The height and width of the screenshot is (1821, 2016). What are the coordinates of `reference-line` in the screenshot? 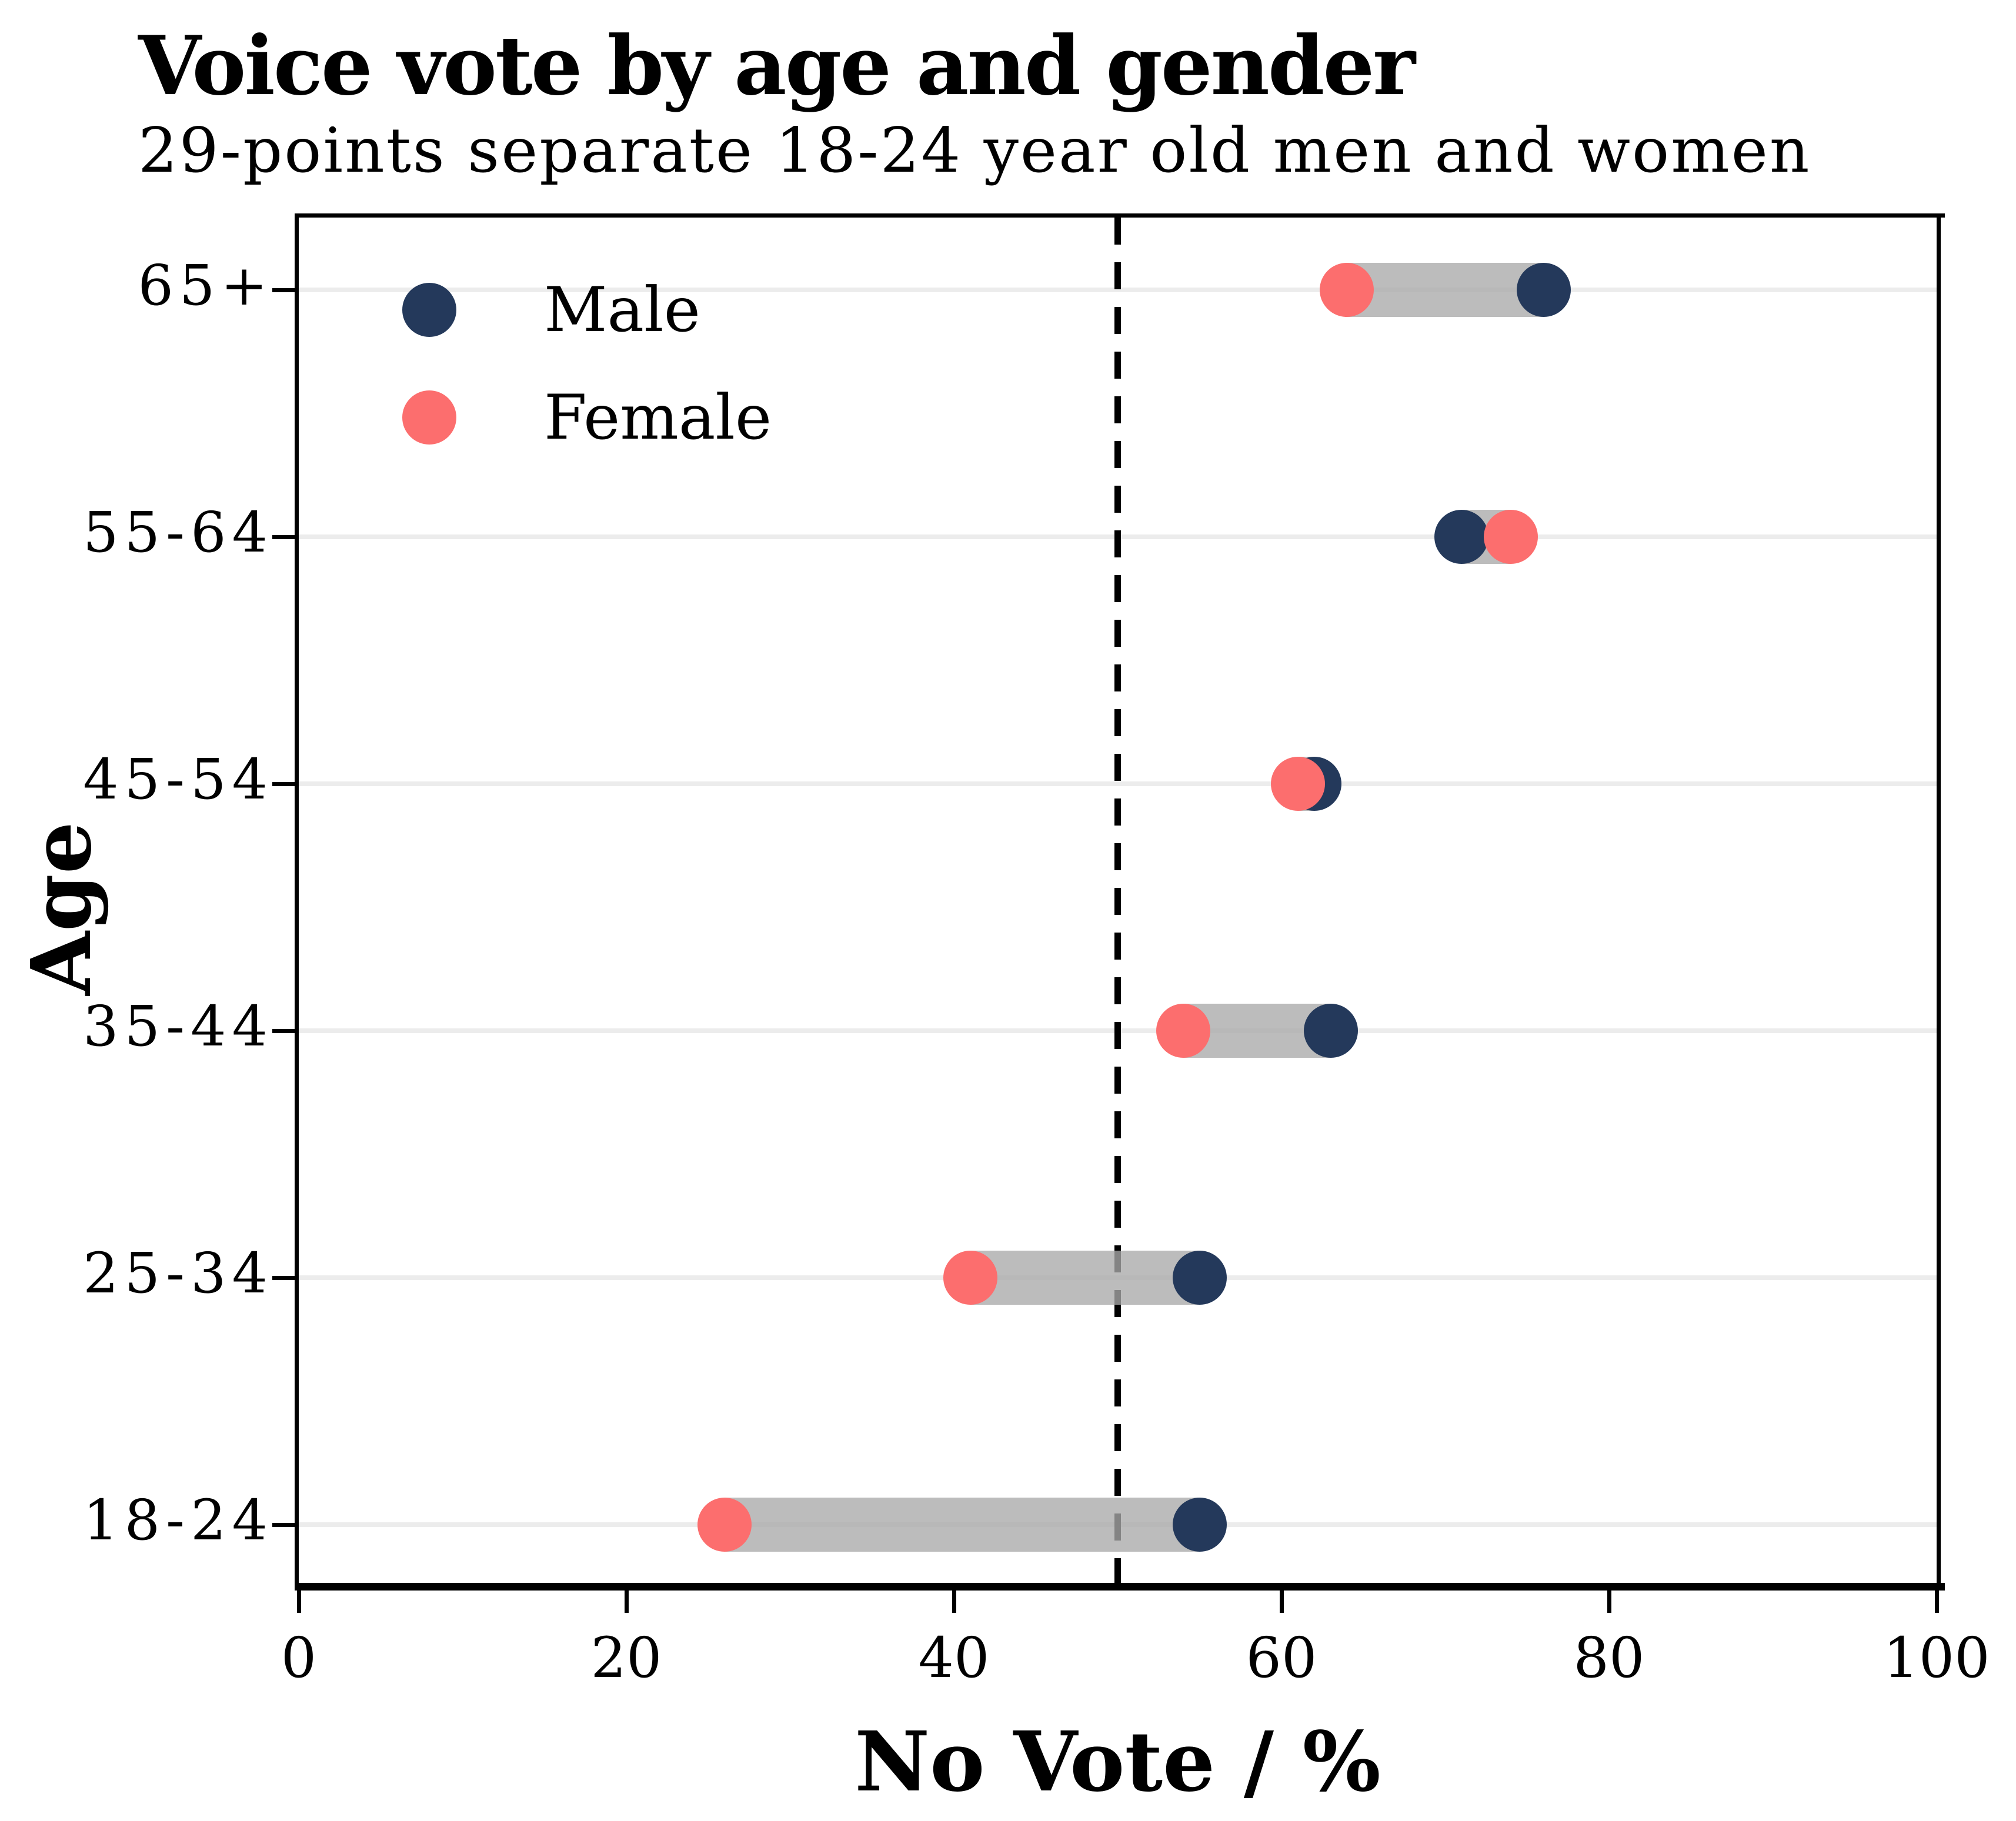 It's located at (1117, 900).